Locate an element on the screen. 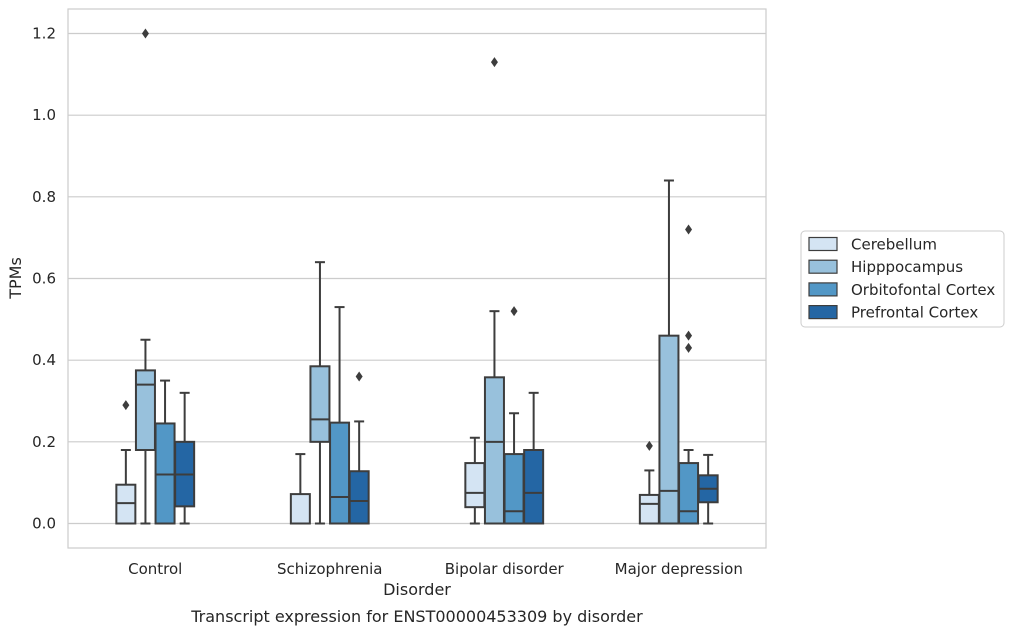 The width and height of the screenshot is (1014, 634). legend-label: Orbitofontal Cortex is located at coordinates (923, 290).